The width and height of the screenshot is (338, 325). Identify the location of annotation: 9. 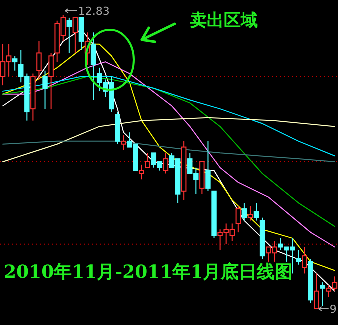
(333, 309).